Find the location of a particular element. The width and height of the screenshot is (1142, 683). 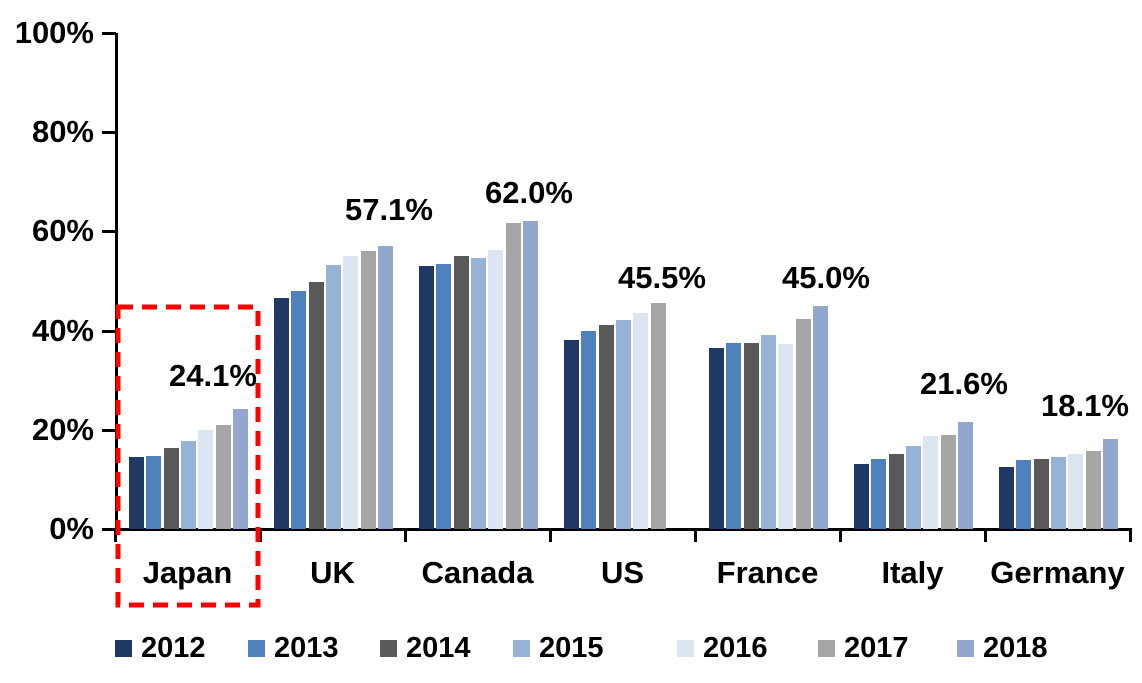

bar-canada-2018 is located at coordinates (530, 375).